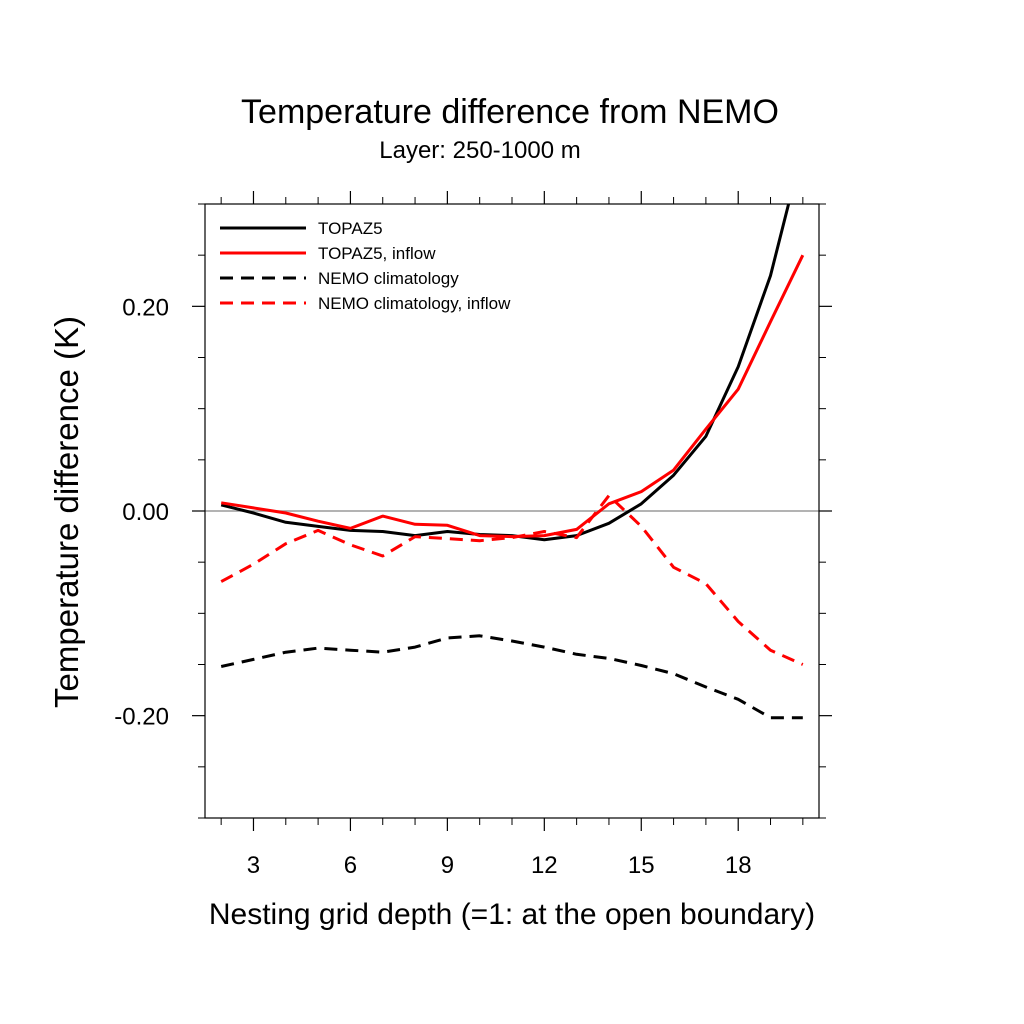 The image size is (1024, 1024). What do you see at coordinates (479, 150) in the screenshot?
I see `chart-subtitle: Layer: 250-1000 m` at bounding box center [479, 150].